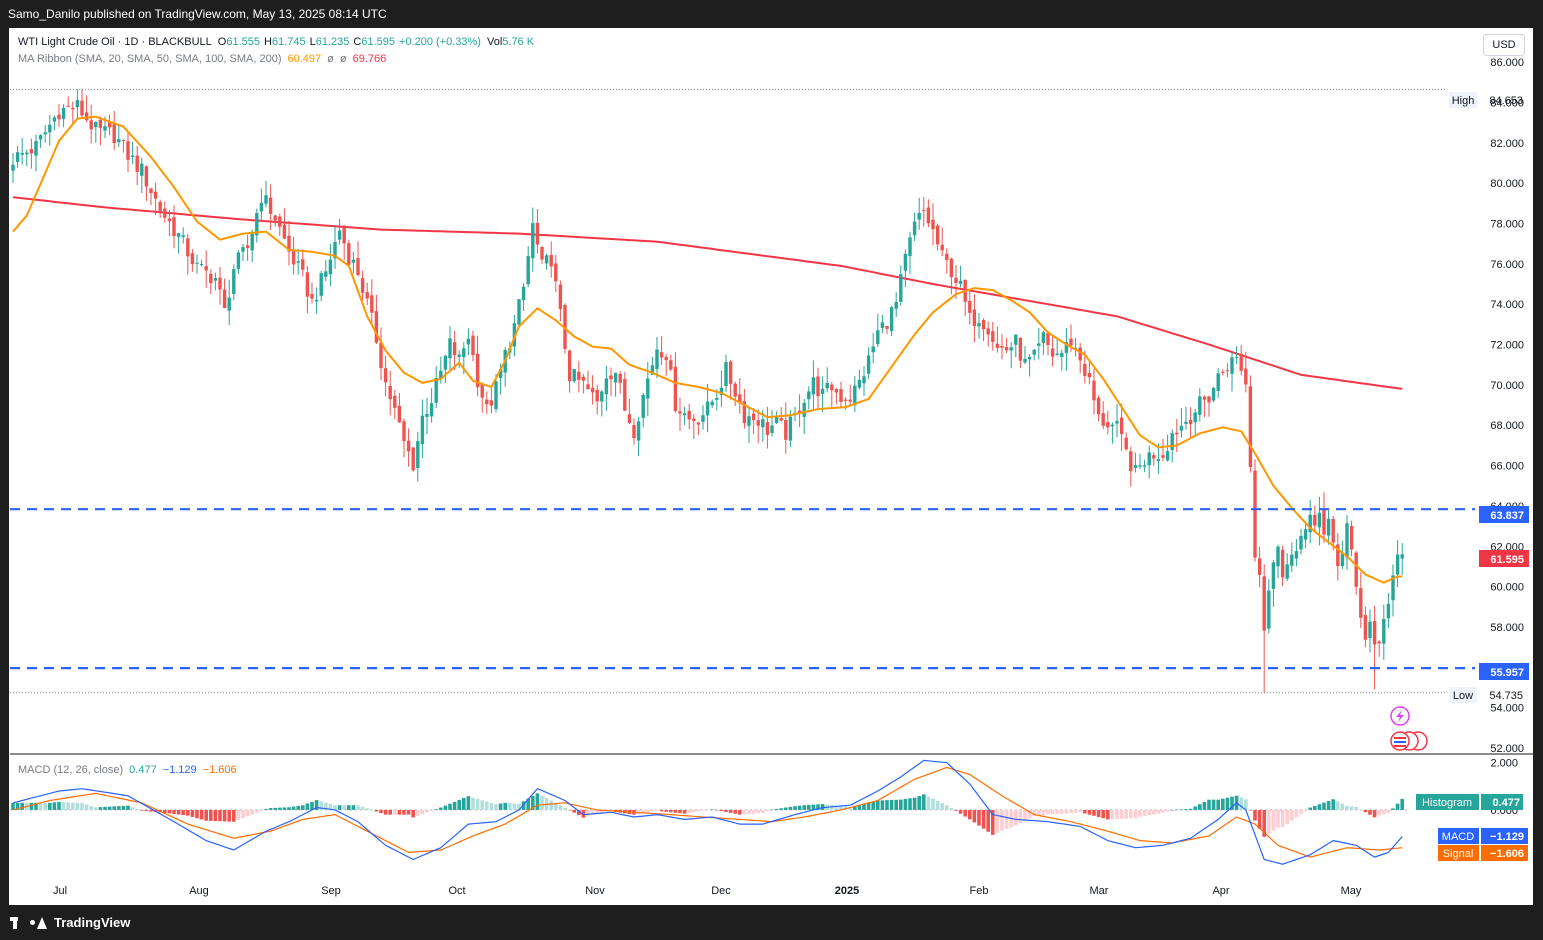  What do you see at coordinates (1504, 671) in the screenshot?
I see `lower-level-tag` at bounding box center [1504, 671].